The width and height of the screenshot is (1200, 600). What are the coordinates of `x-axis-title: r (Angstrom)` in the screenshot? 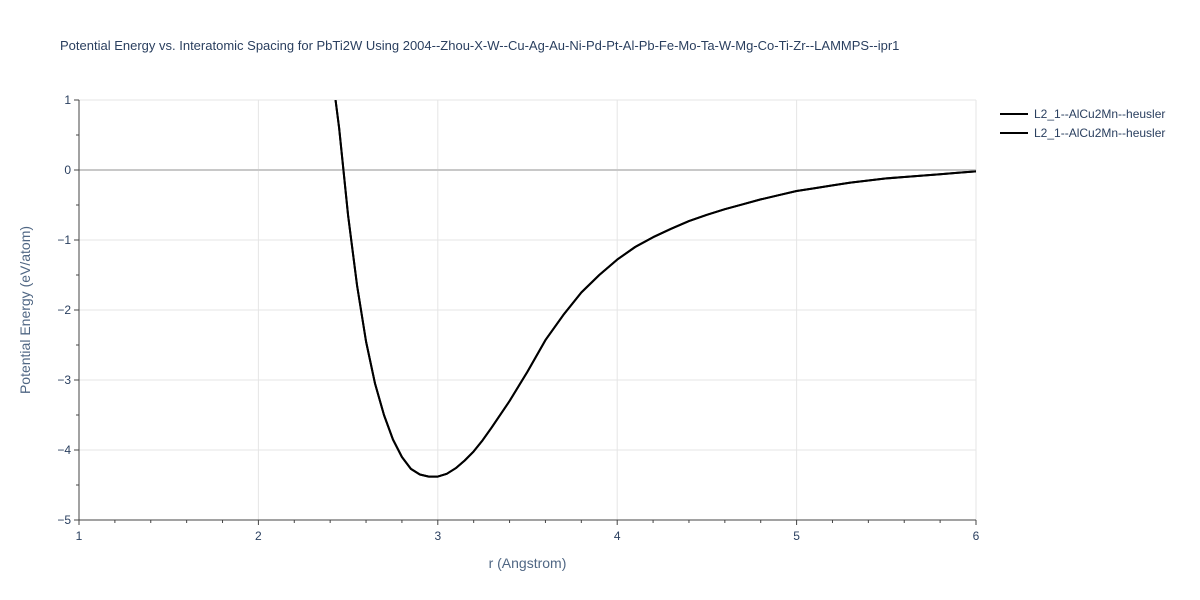 It's located at (528, 563).